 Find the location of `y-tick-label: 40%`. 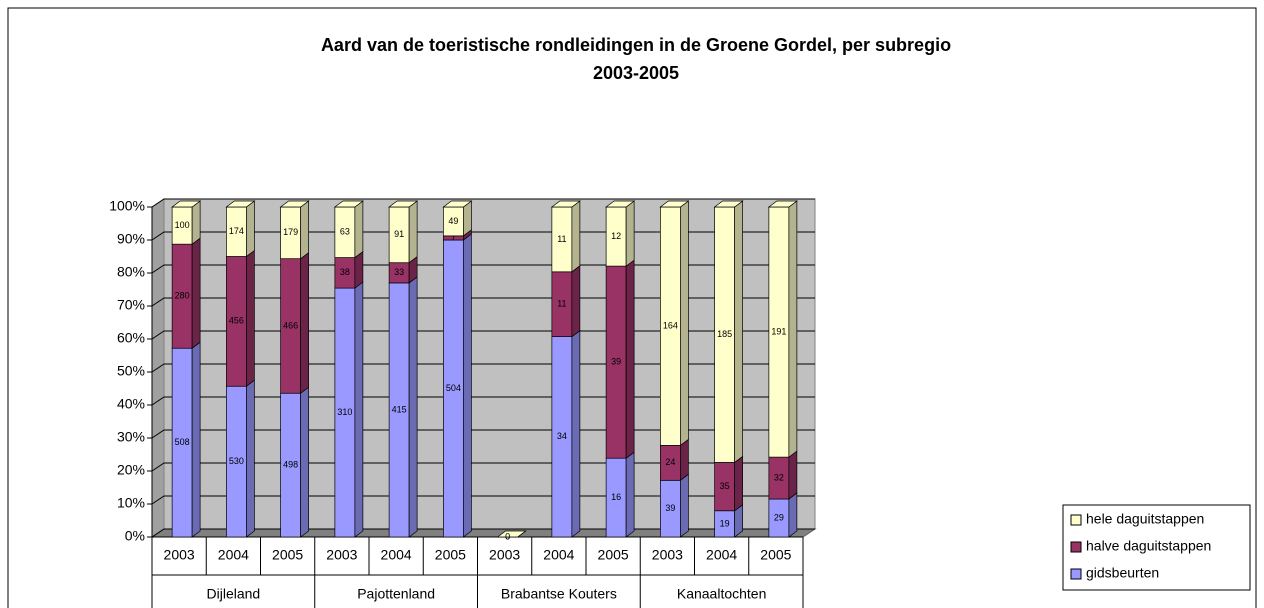

y-tick-label: 40% is located at coordinates (131, 404).